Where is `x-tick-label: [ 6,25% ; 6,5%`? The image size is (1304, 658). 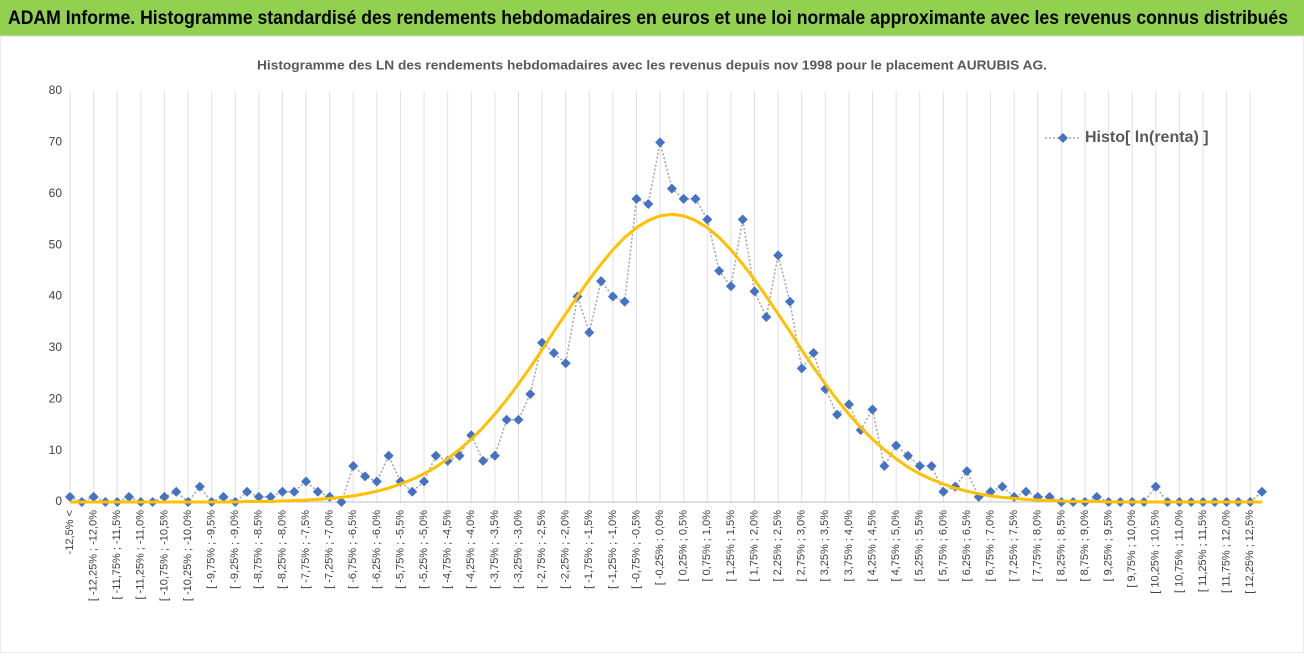
x-tick-label: [ 6,25% ; 6,5% is located at coordinates (967, 546).